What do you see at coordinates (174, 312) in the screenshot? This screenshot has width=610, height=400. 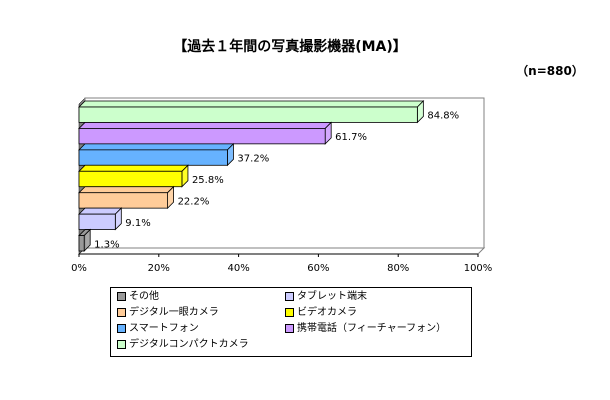 I see `legend-label: デジタル一眼カメラ` at bounding box center [174, 312].